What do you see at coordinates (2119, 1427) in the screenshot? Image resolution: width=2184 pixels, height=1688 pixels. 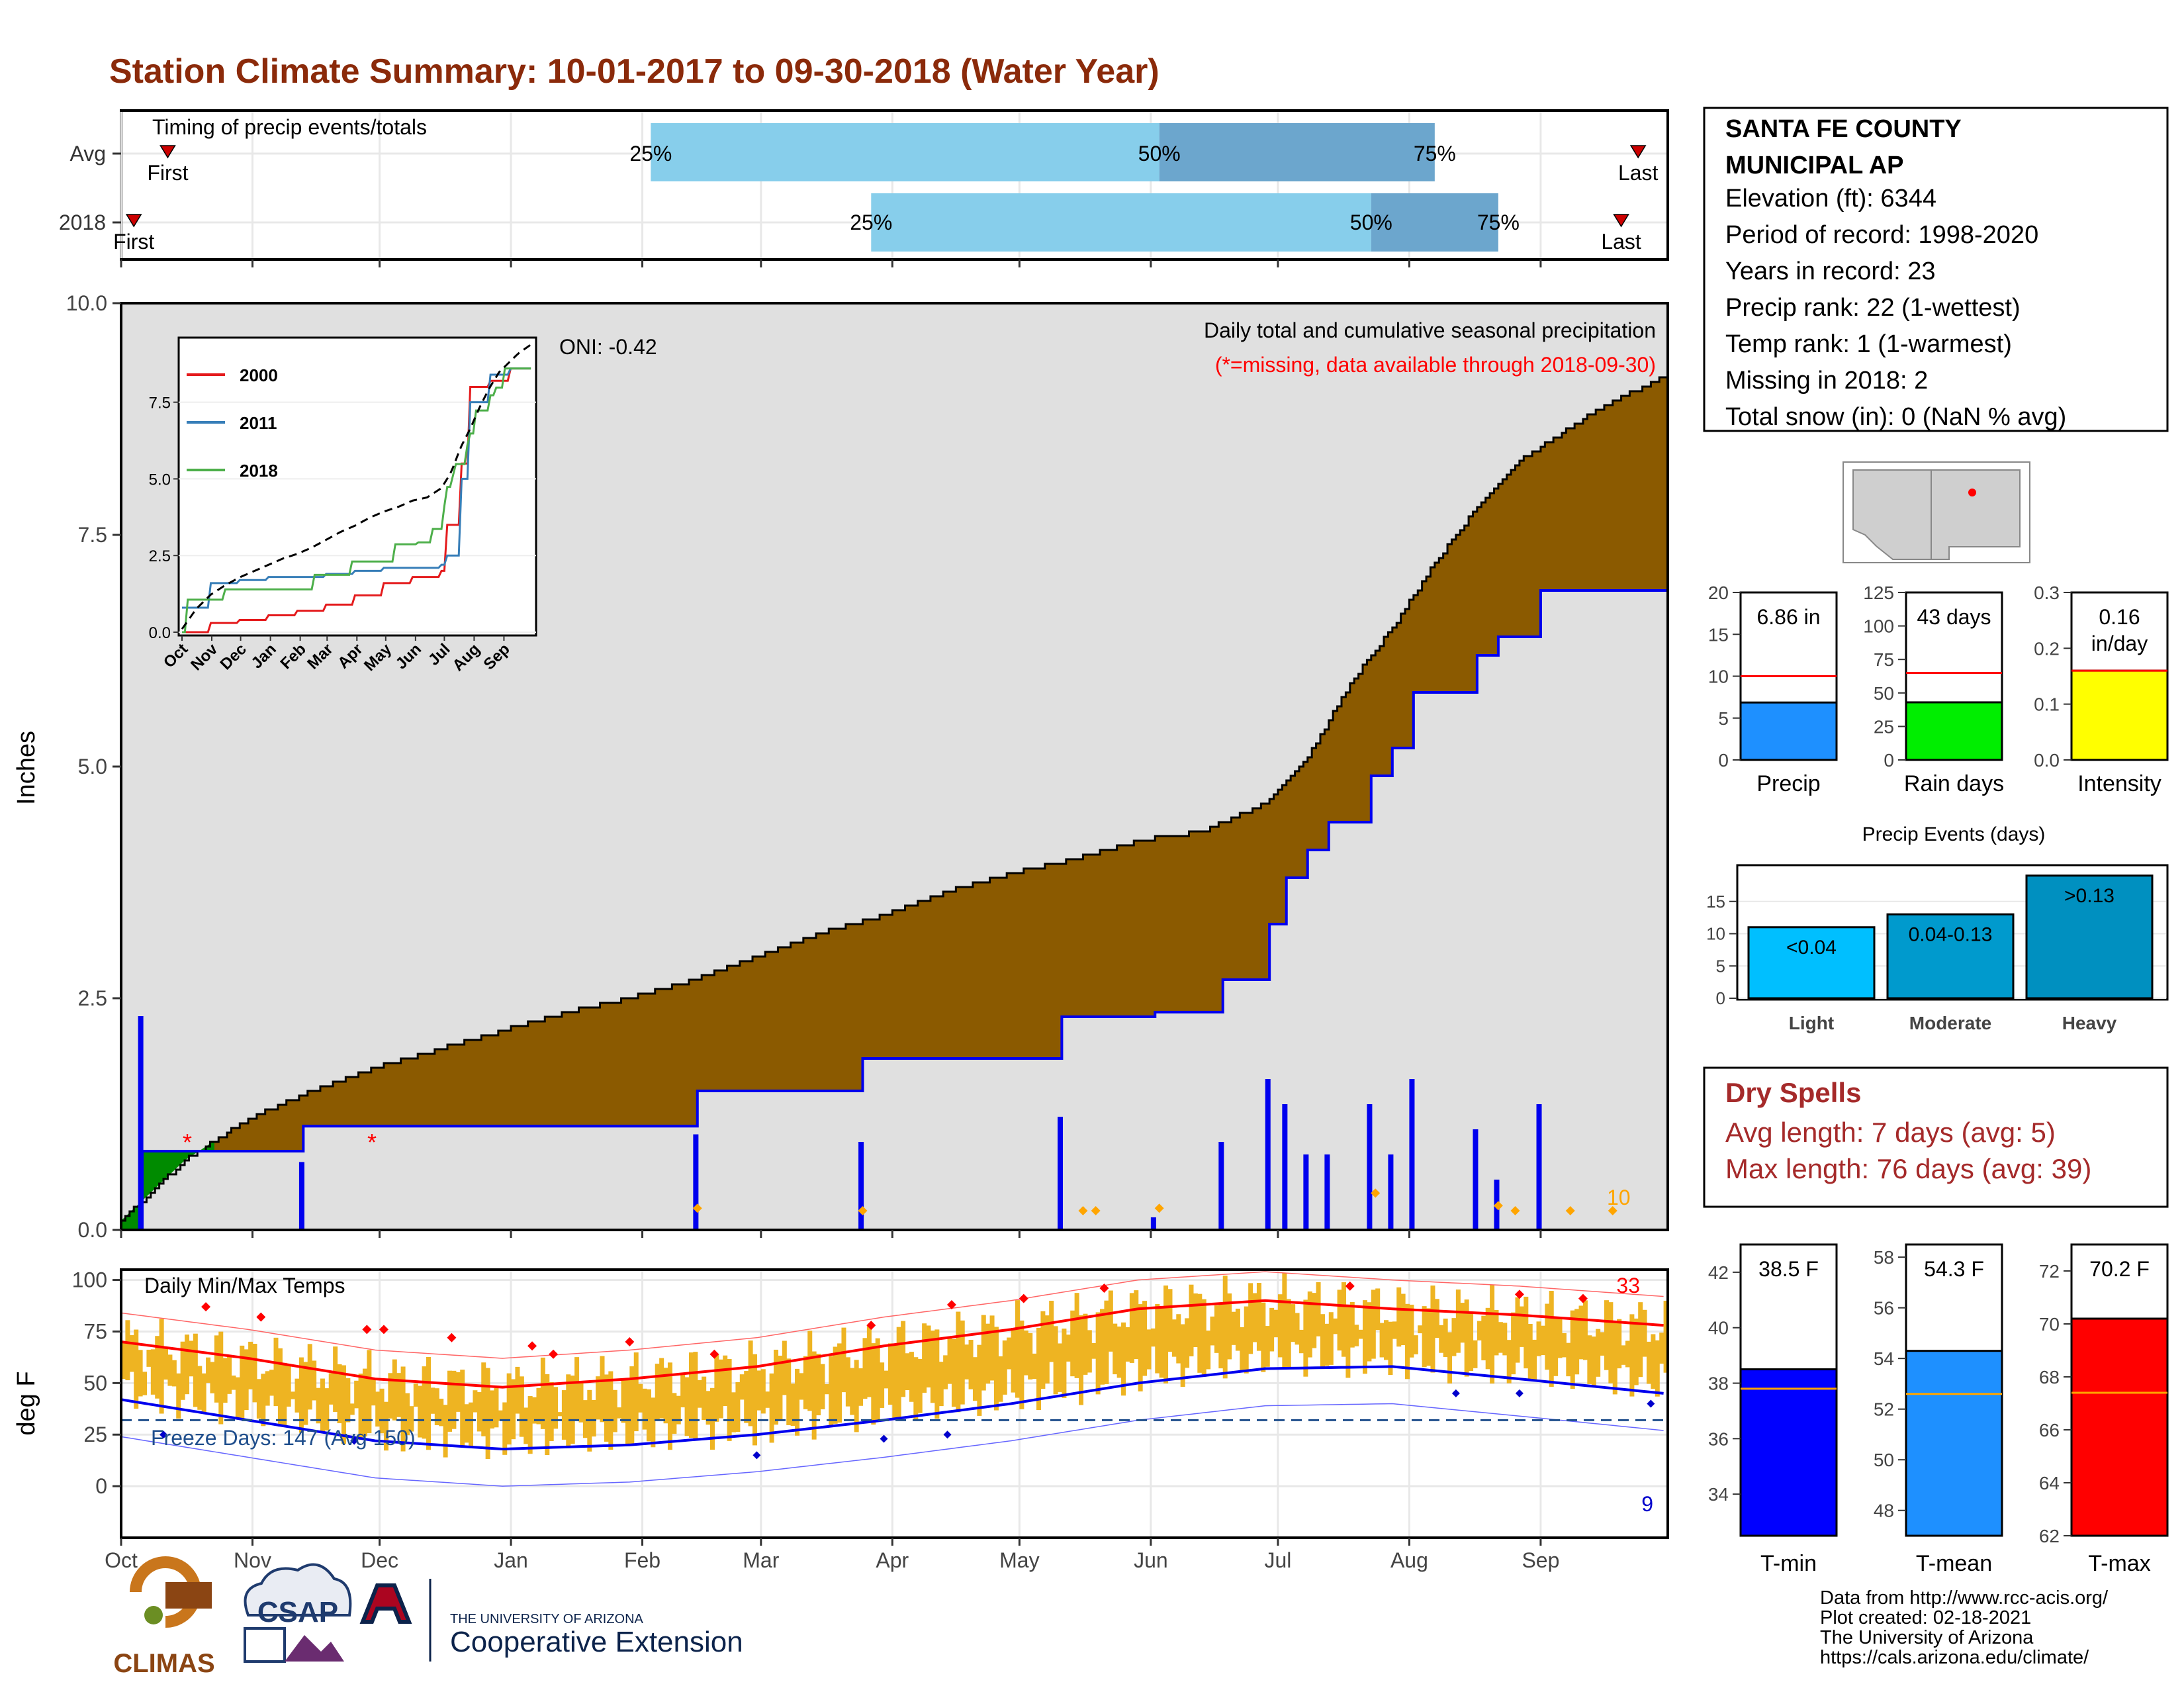 I see `tmax-summary-bar` at bounding box center [2119, 1427].